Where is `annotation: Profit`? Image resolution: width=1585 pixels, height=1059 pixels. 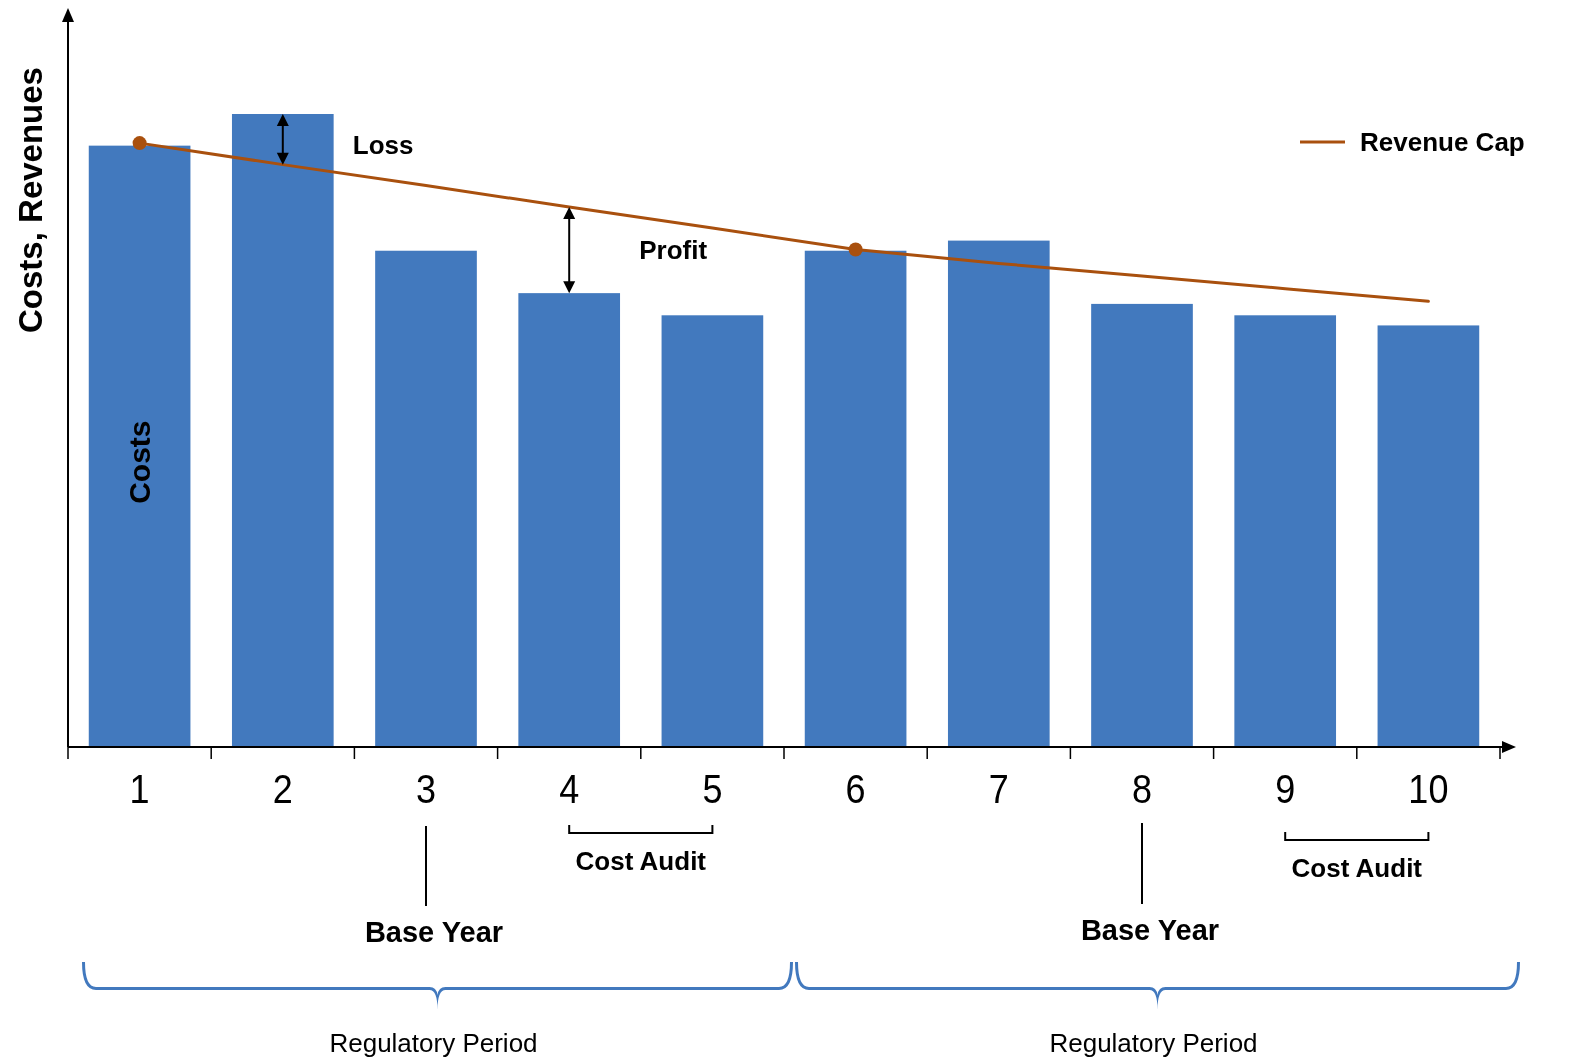 annotation: Profit is located at coordinates (673, 250).